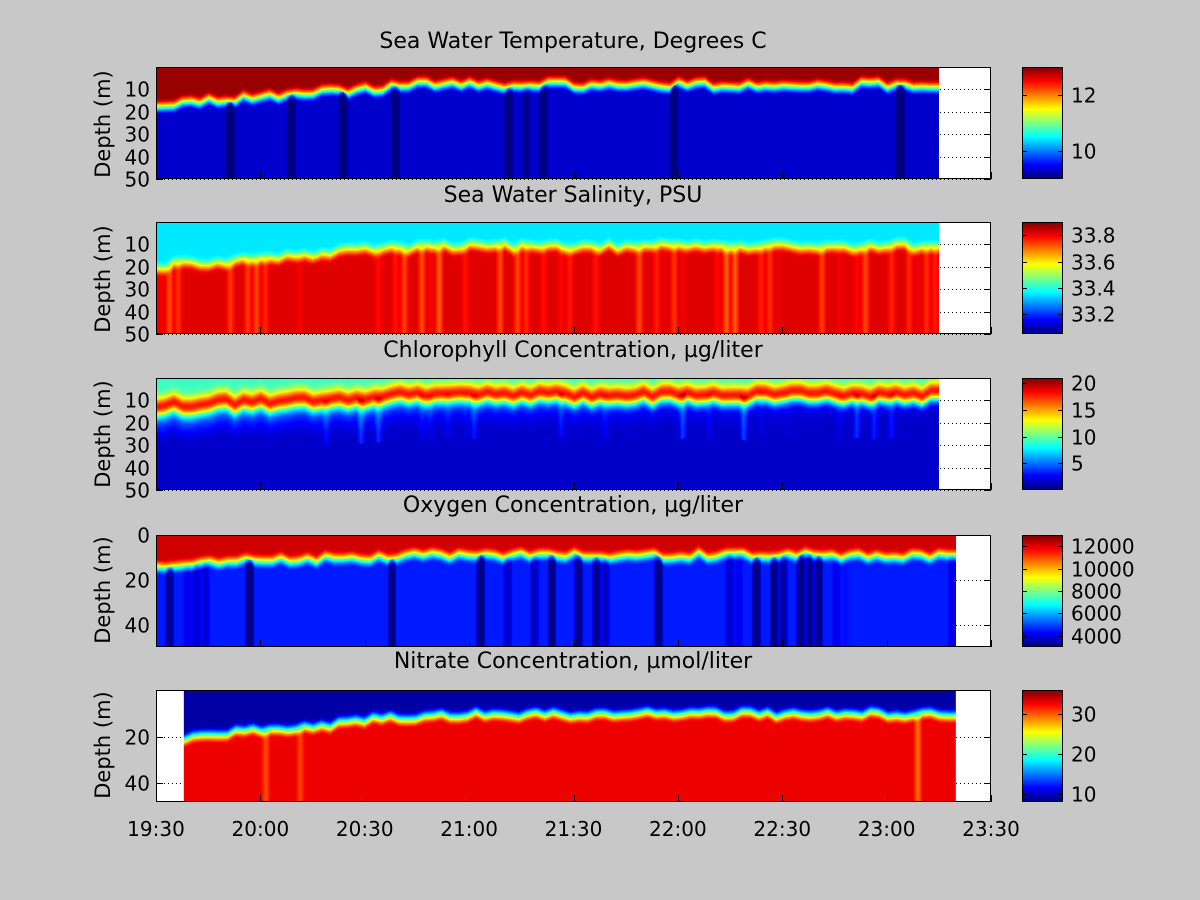  What do you see at coordinates (365, 829) in the screenshot?
I see `time-tick-label: 20:30` at bounding box center [365, 829].